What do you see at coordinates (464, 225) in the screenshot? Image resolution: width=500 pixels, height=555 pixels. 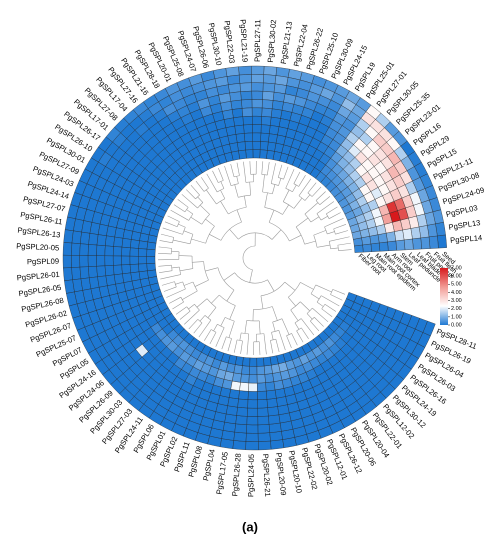 I see `gene-label: PgSPL13` at bounding box center [464, 225].